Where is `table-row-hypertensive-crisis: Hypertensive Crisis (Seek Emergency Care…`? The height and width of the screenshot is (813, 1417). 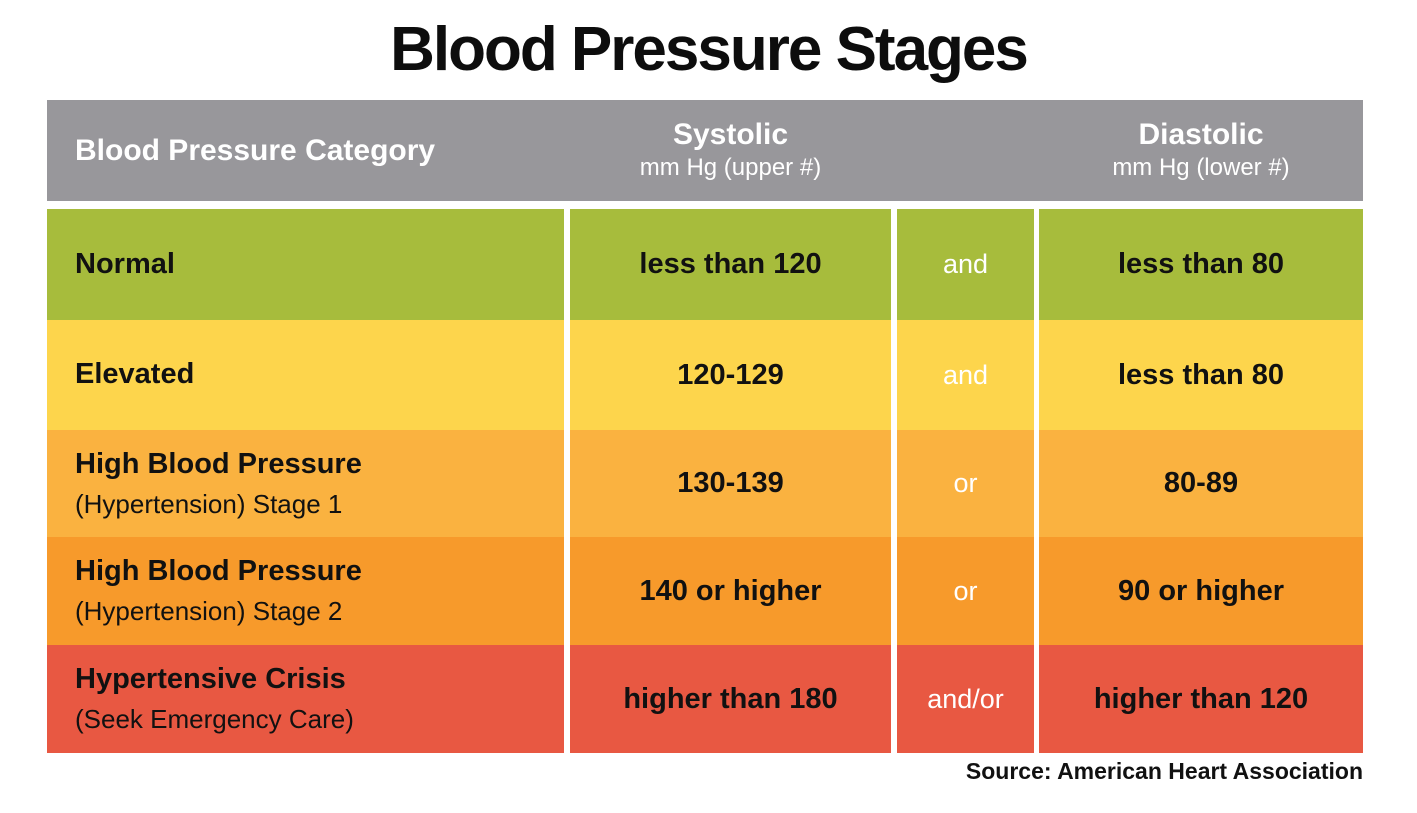 table-row-hypertensive-crisis: Hypertensive Crisis (Seek Emergency Care… is located at coordinates (705, 699).